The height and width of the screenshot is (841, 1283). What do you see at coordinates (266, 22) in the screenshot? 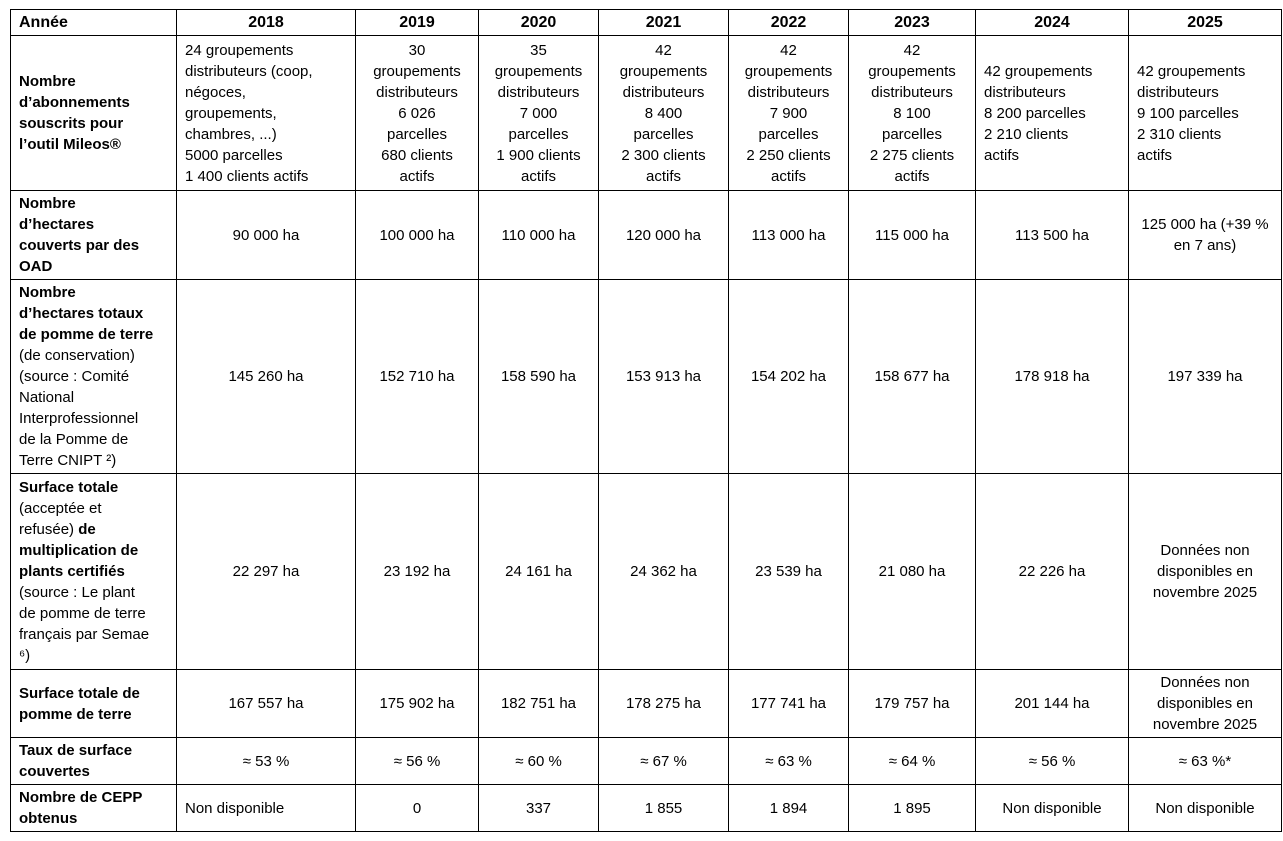
I see `year-header: 2018` at bounding box center [266, 22].